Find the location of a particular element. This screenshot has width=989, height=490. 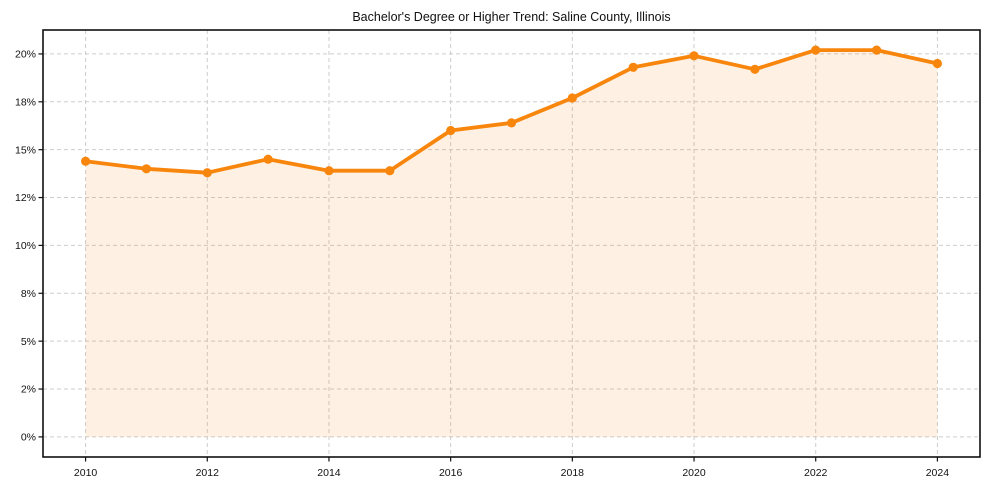

data-point-2022 is located at coordinates (816, 50).